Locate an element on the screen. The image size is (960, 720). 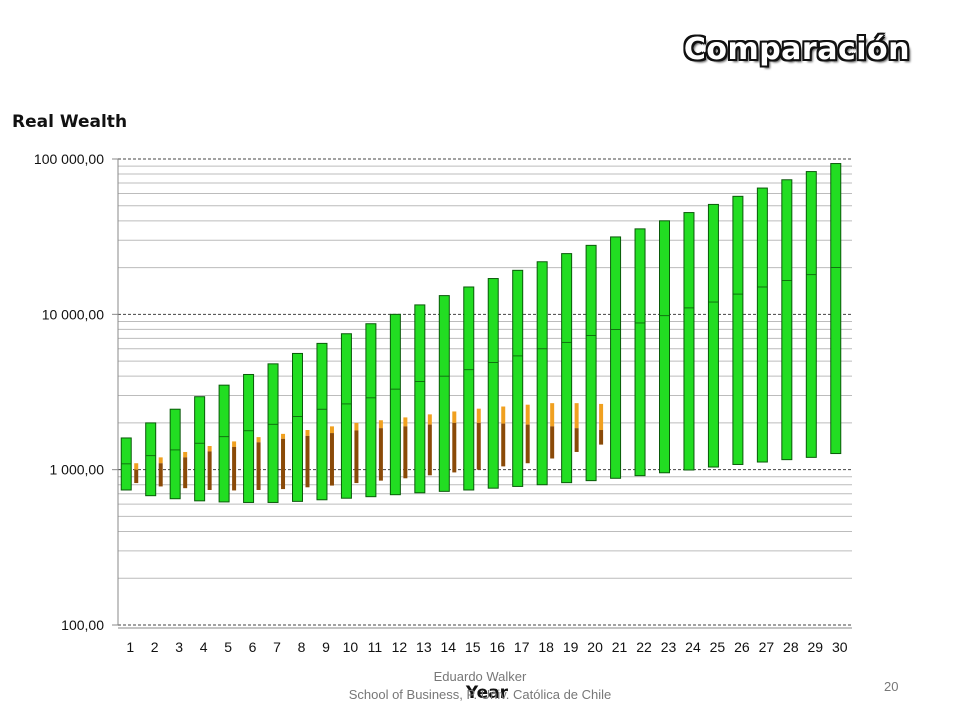
x-tick-label: 6 is located at coordinates (253, 647).